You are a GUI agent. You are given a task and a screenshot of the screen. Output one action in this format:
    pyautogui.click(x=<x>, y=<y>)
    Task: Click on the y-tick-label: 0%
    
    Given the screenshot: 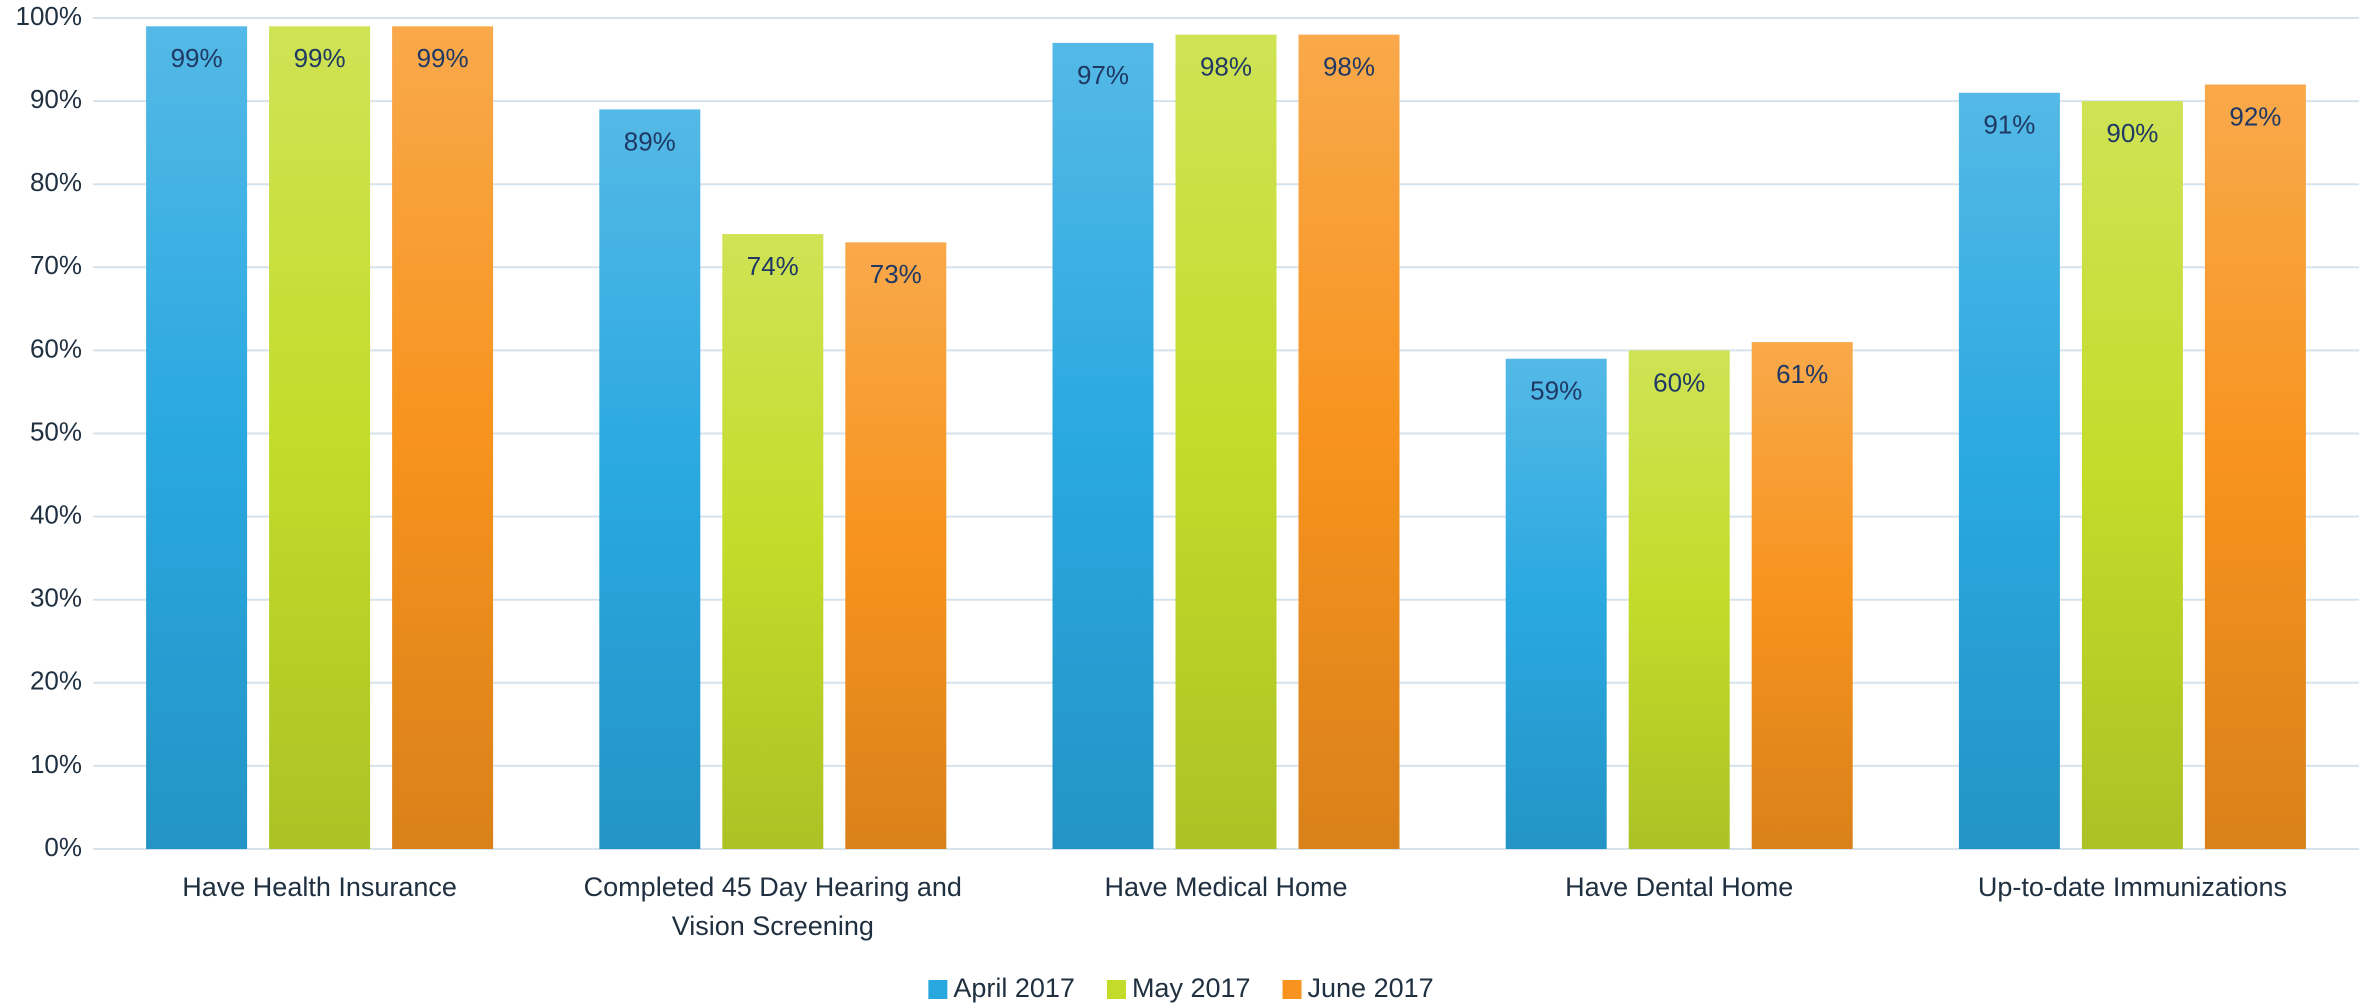 What is the action you would take?
    pyautogui.click(x=63, y=847)
    